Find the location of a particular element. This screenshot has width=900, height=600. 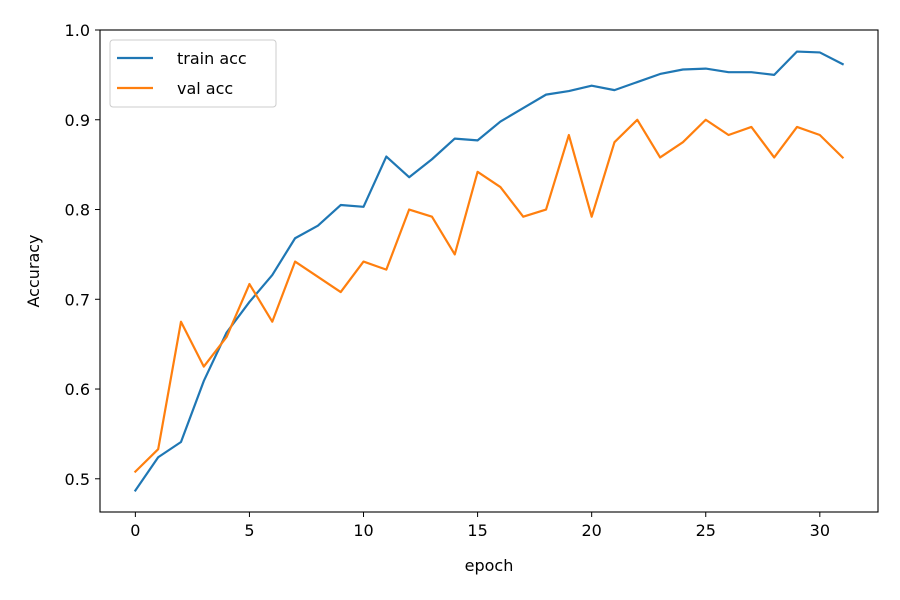

legend-label: val acc is located at coordinates (205, 88).